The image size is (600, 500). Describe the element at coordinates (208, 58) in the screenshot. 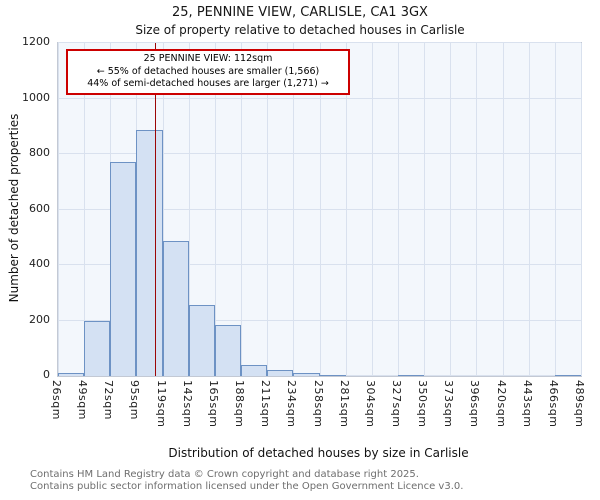

I see `annotation-line-1: 25 PENNINE VIEW: 112sqm` at that location.